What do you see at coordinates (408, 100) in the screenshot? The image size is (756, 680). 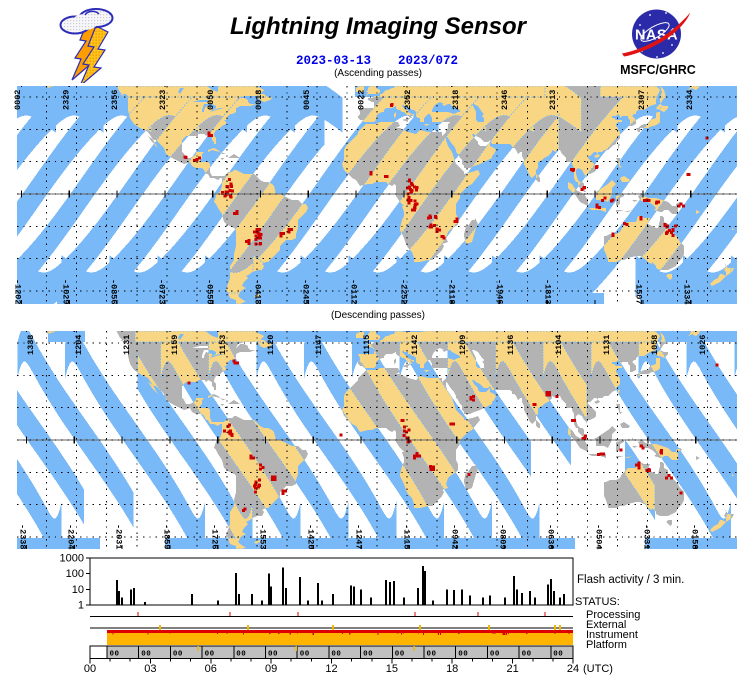 I see `svg-text: 2352` at bounding box center [408, 100].